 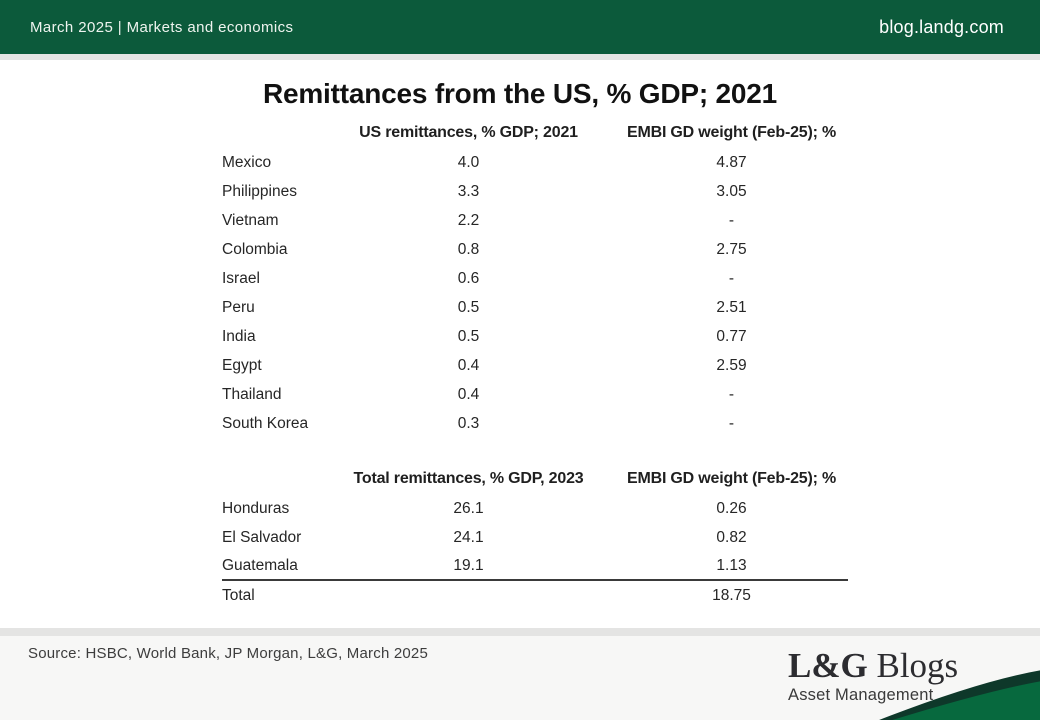 What do you see at coordinates (731, 508) in the screenshot?
I see `embi-cell: 0.26` at bounding box center [731, 508].